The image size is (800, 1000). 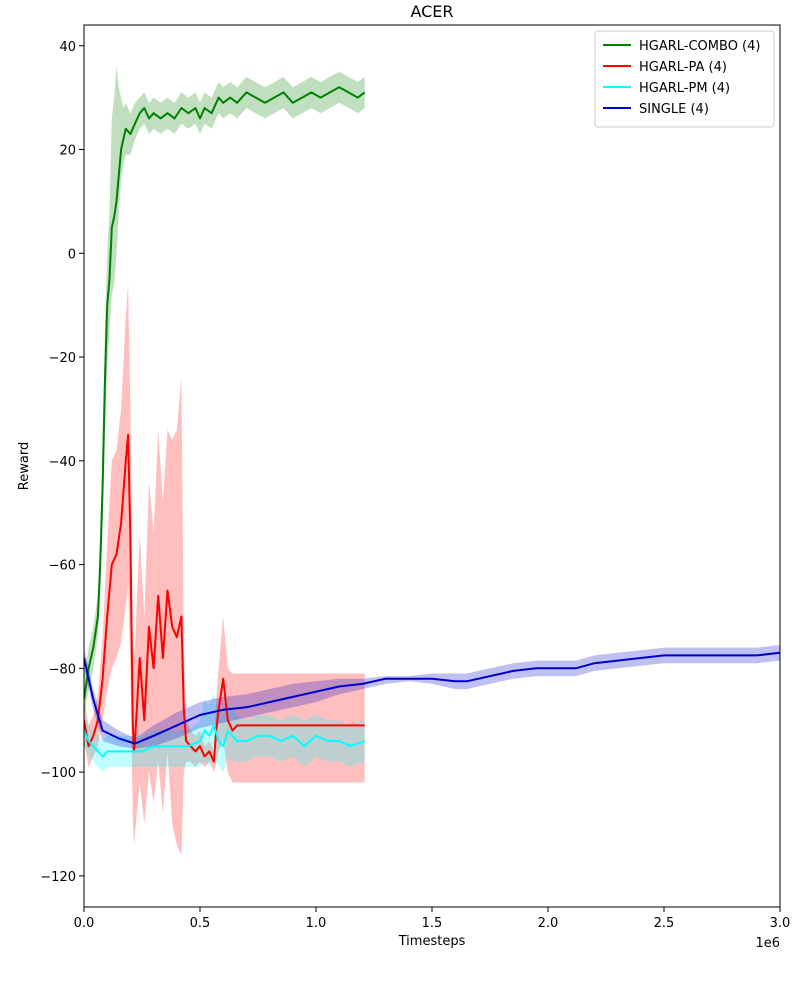 I want to click on x-tick-label: 0.0, so click(x=84, y=923).